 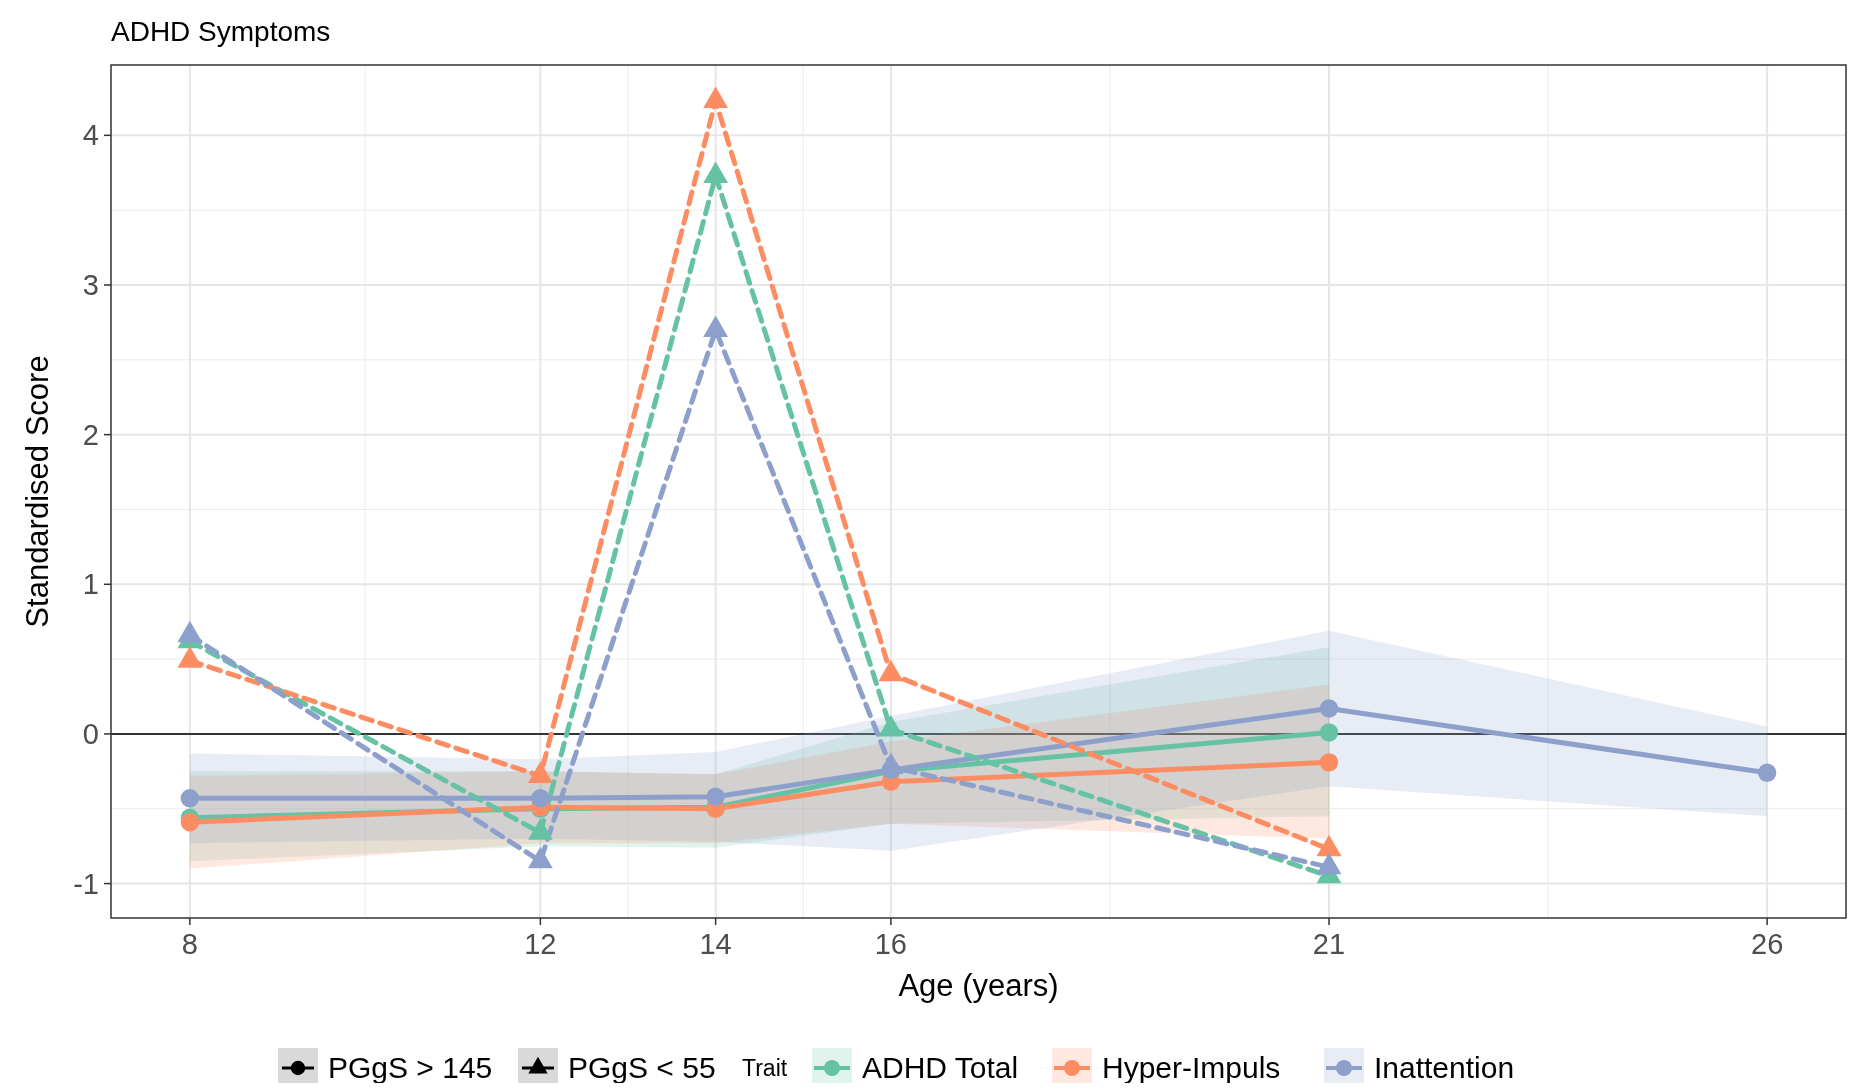 What do you see at coordinates (1444, 1067) in the screenshot?
I see `legend-label: Inattention` at bounding box center [1444, 1067].